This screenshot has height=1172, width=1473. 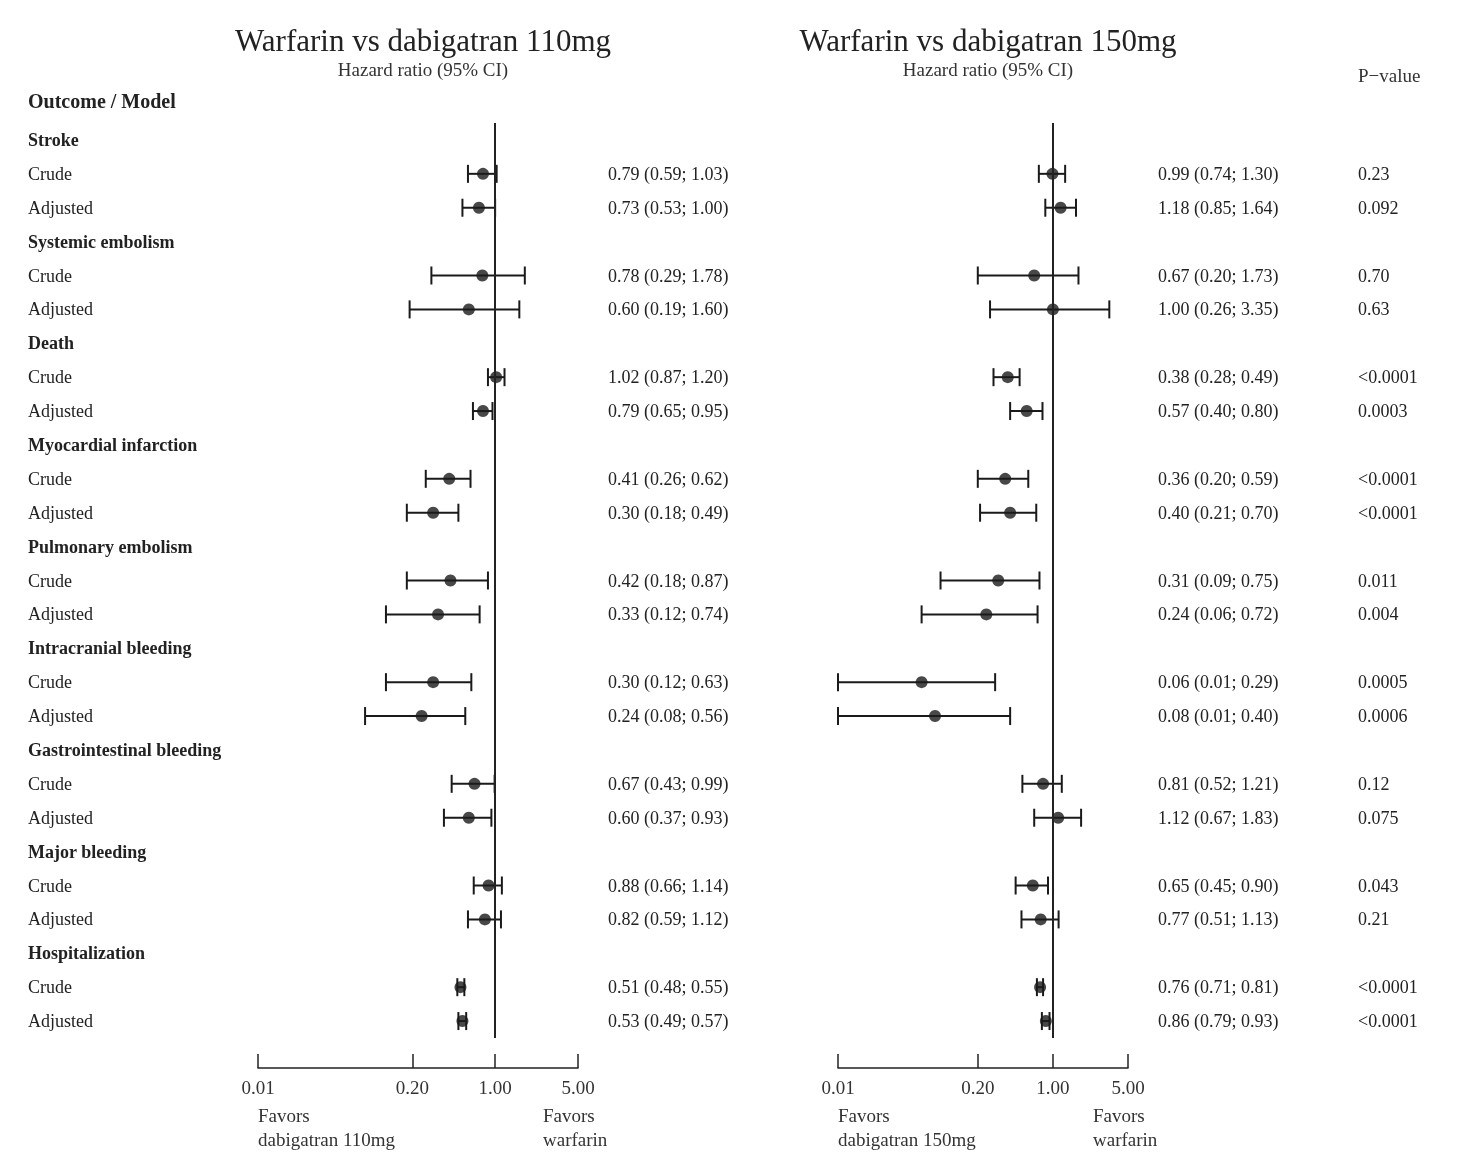 I want to click on data-label: 0.81 (0.52; 1.21), so click(x=1218, y=784).